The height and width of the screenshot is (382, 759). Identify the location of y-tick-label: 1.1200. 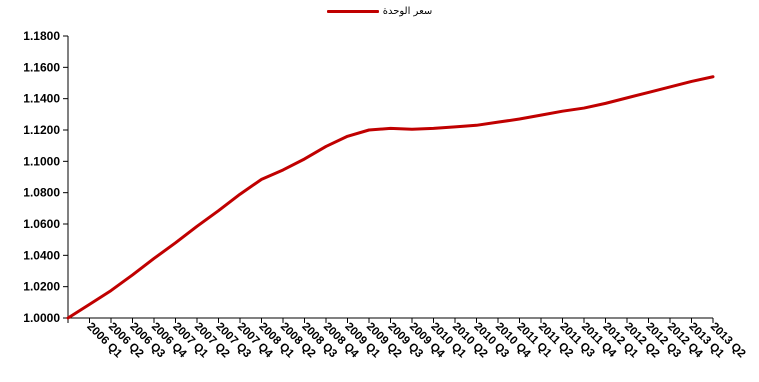
(41, 130).